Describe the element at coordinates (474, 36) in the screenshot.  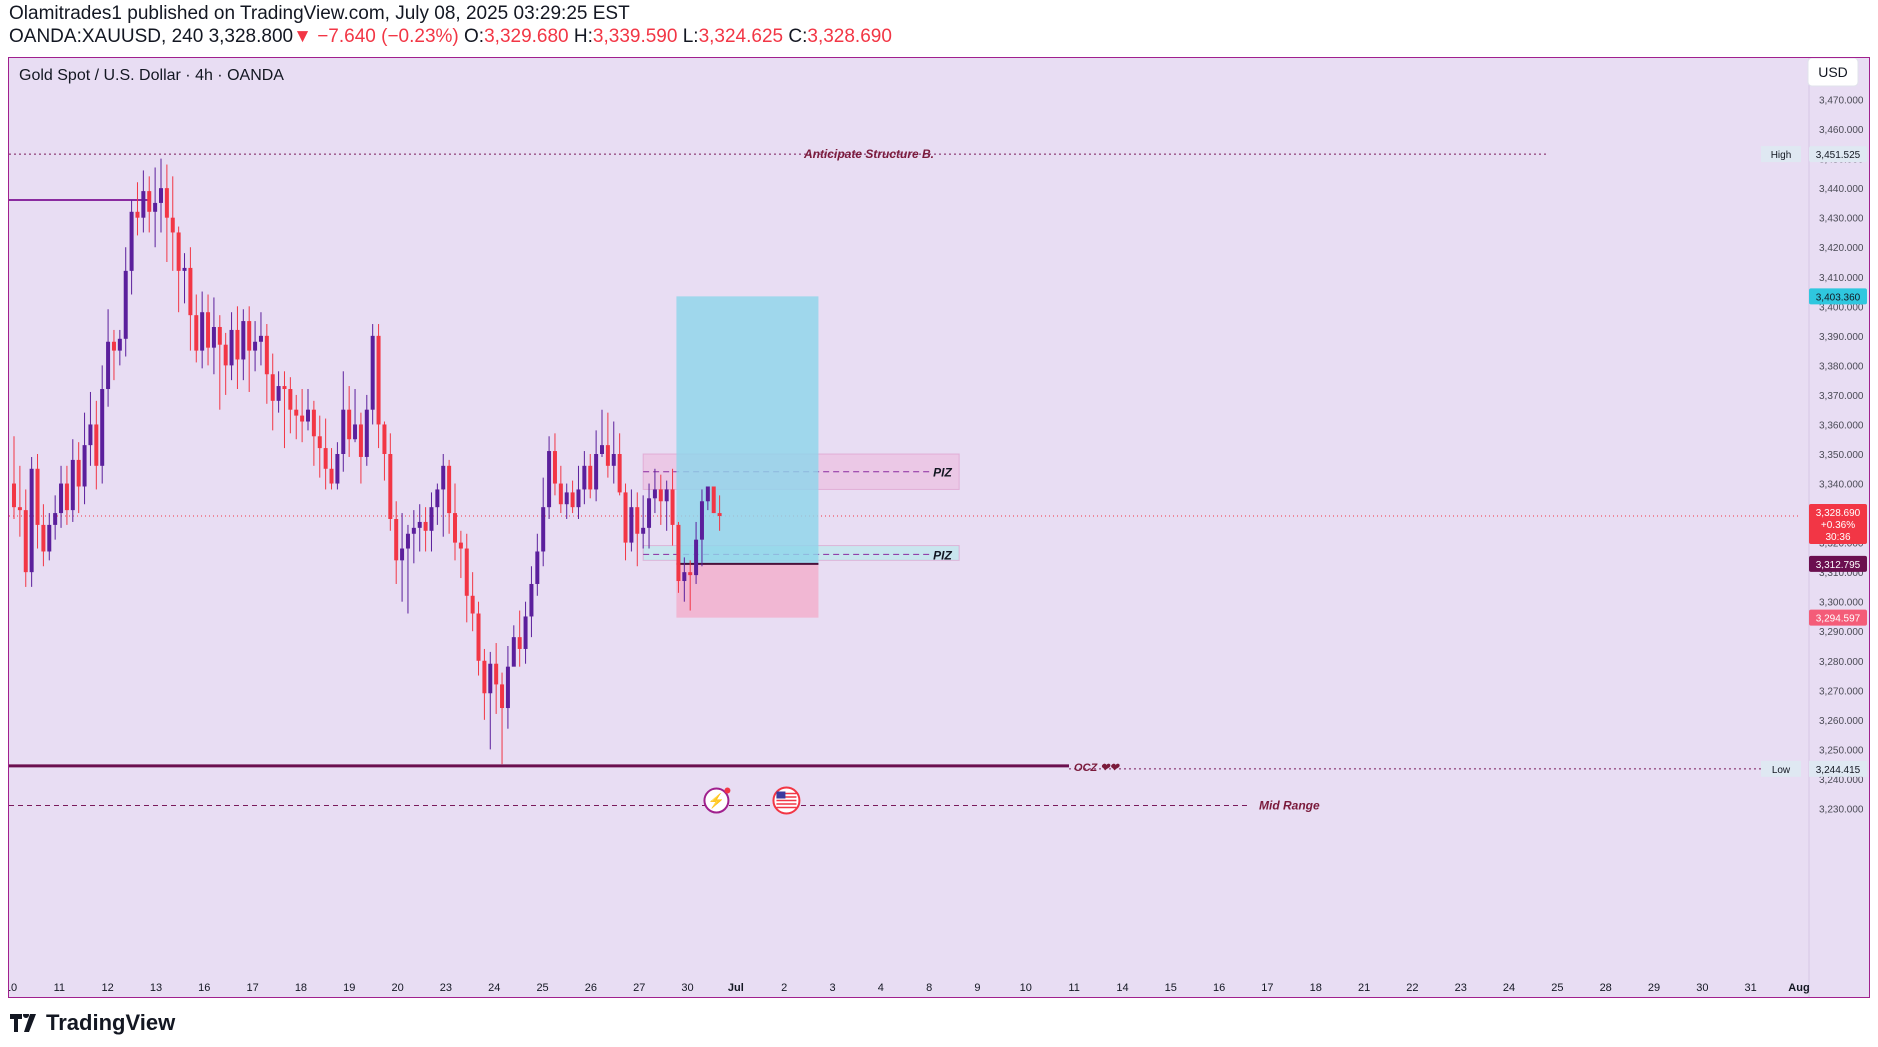
I see `open-label: O:` at that location.